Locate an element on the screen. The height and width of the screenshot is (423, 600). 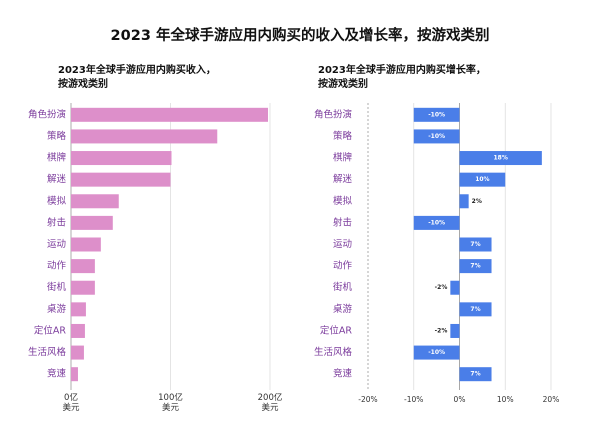
x-tick-label: 100亿 美元 is located at coordinates (170, 403).